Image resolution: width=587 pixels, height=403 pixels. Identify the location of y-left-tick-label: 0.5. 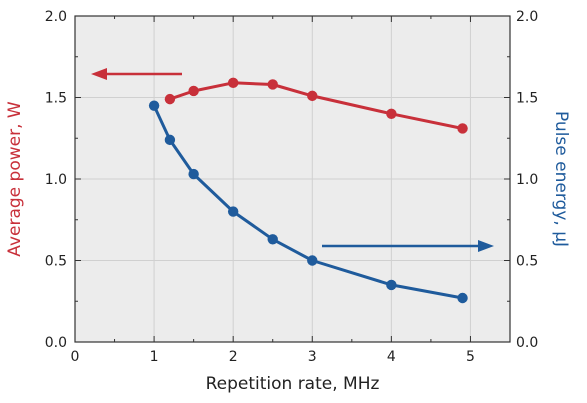
(56, 262).